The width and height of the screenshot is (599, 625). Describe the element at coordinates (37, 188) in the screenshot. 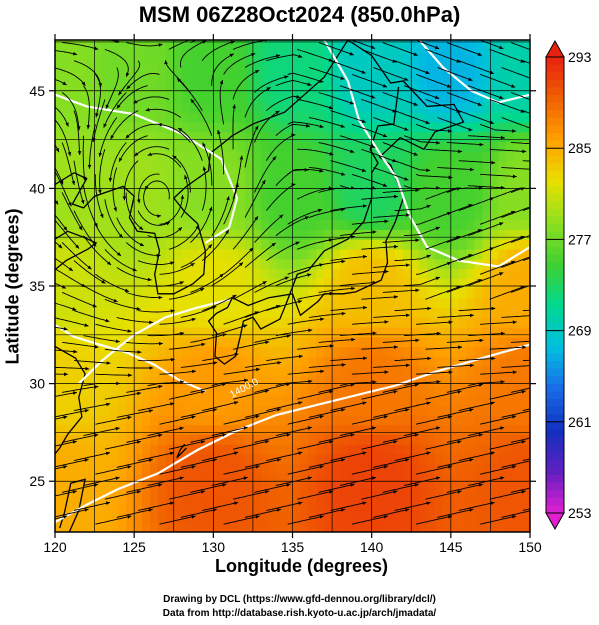

I see `y-tick-label: 40` at that location.